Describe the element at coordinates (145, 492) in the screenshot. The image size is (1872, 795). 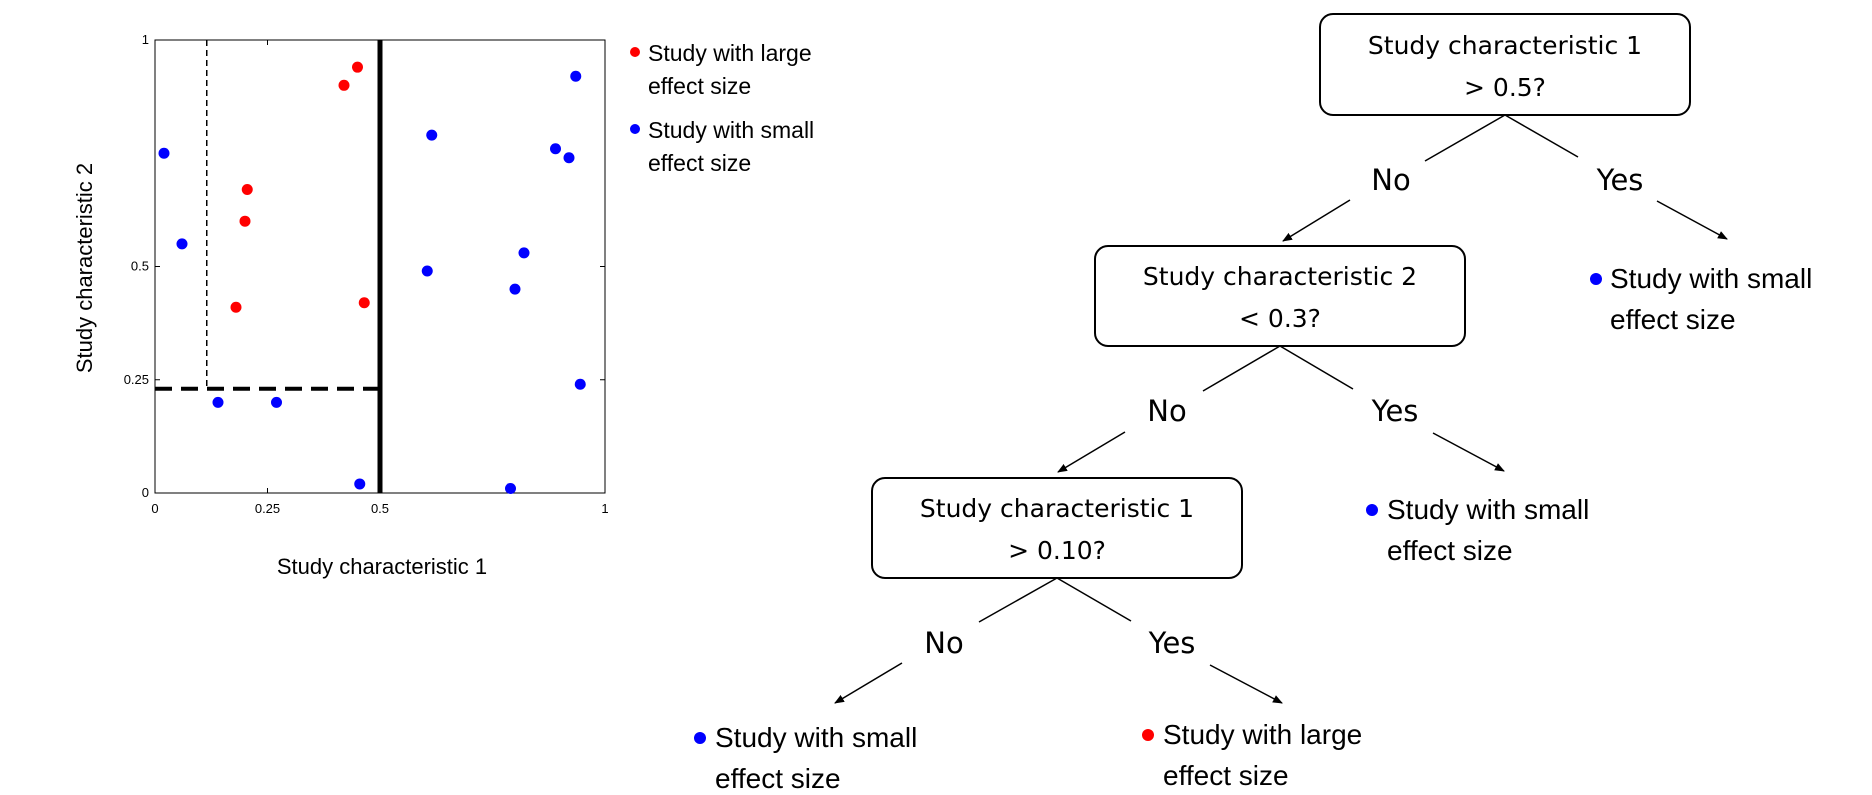
I see `y-tick-label: 0` at that location.